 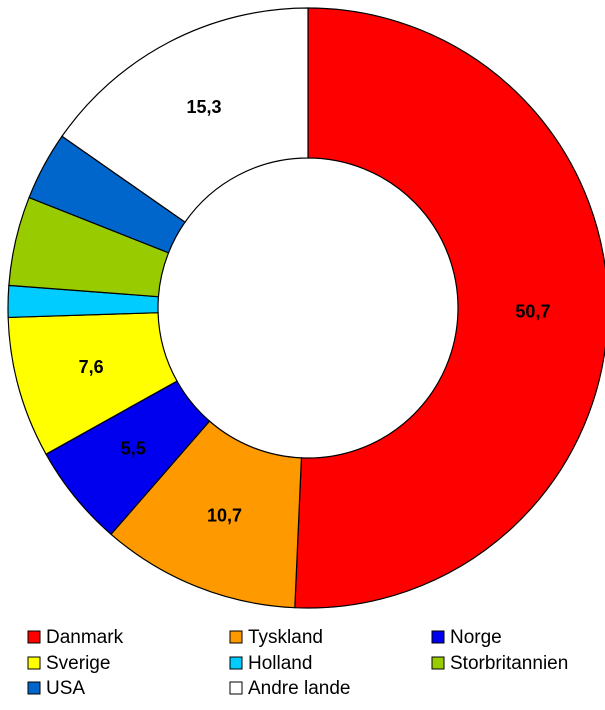 I want to click on legend-label: Holland, so click(x=280, y=663).